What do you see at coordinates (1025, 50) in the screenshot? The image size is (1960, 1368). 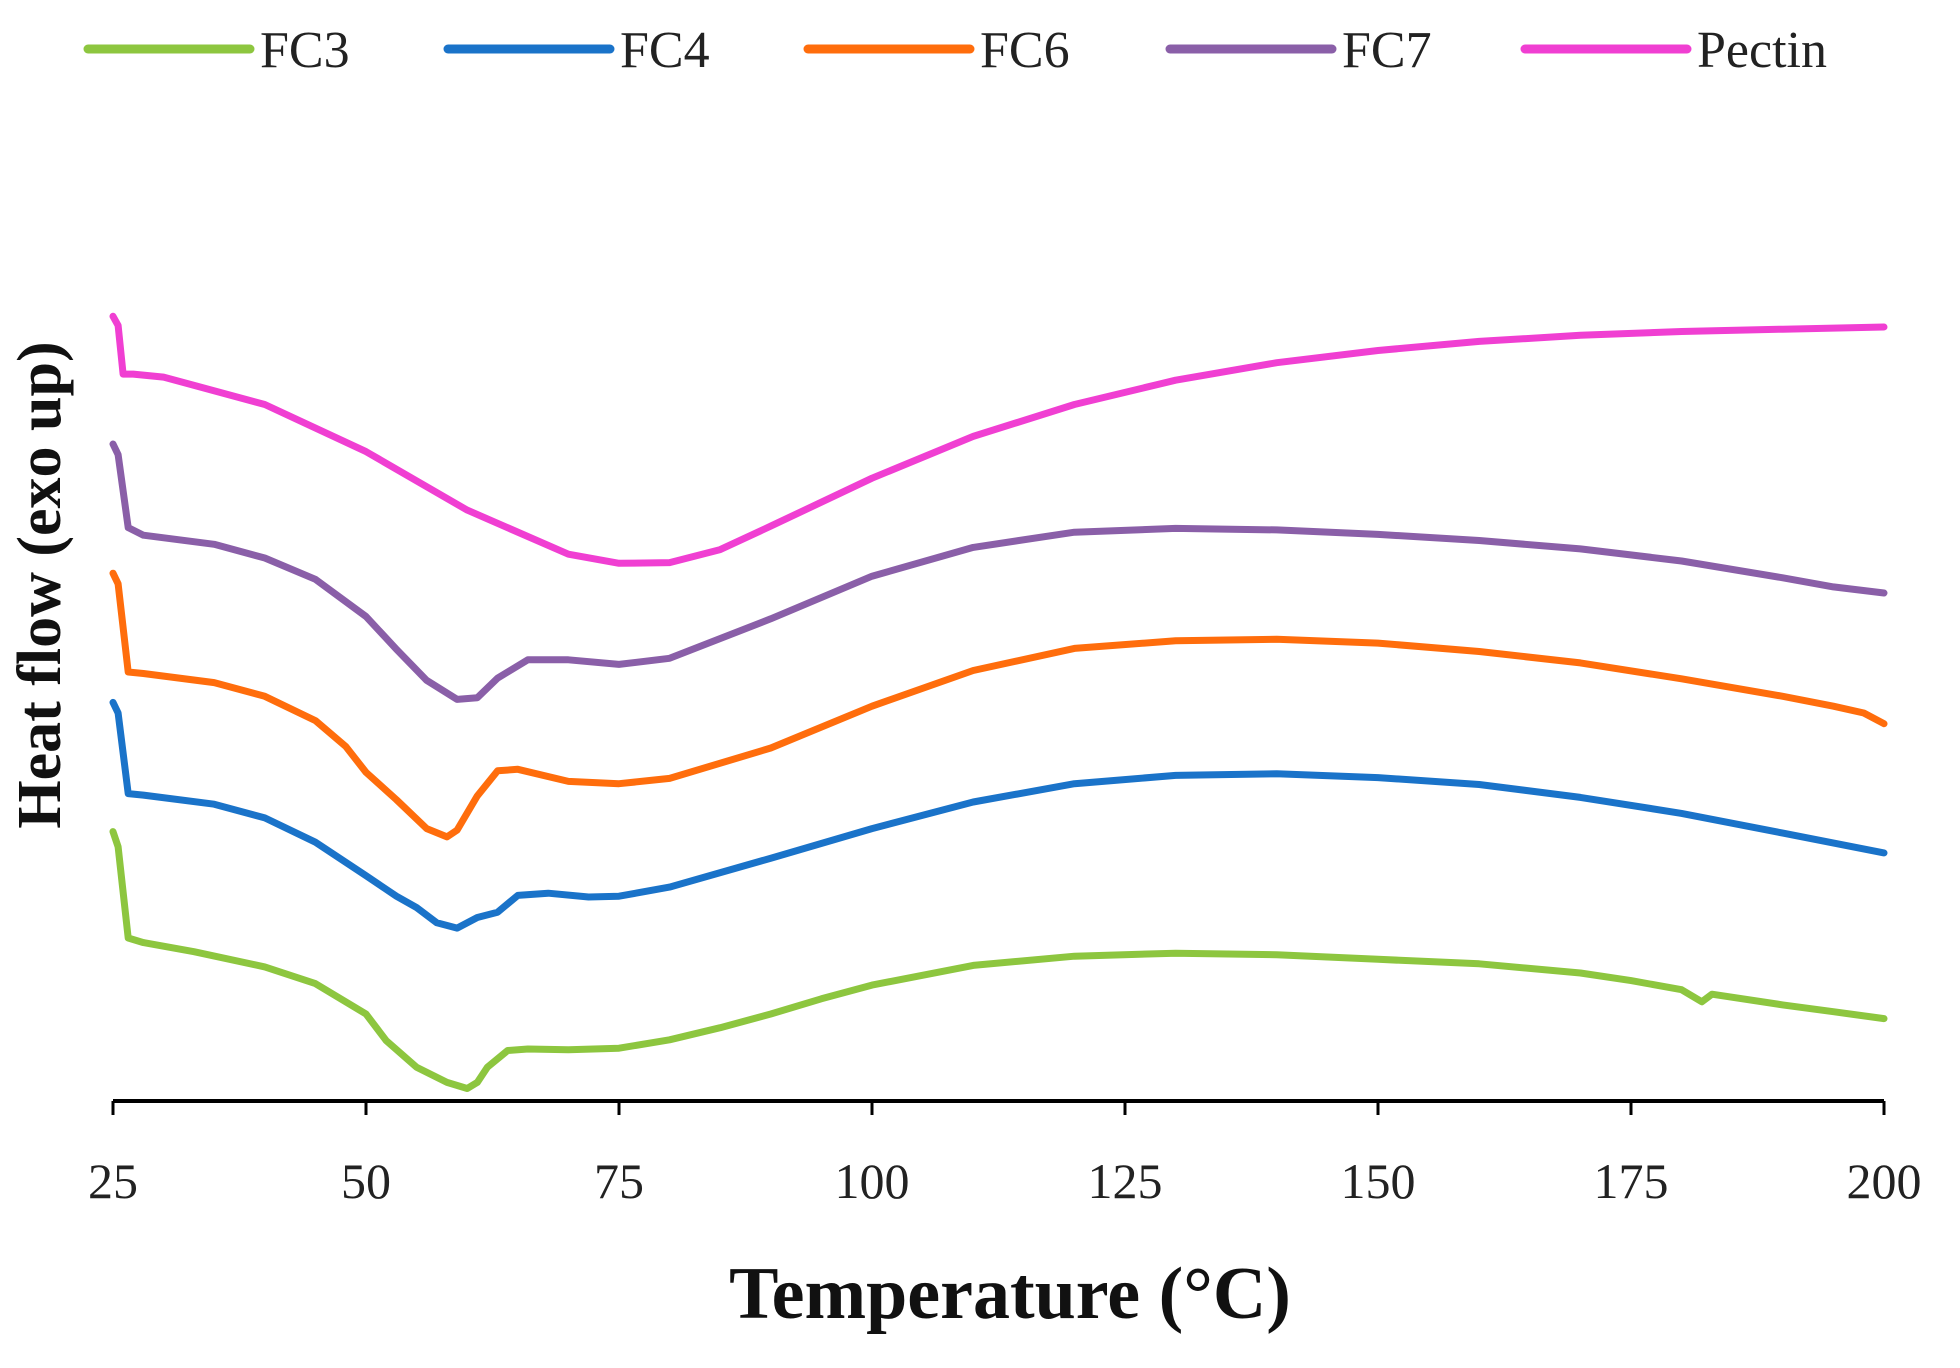 I see `legend-label-fc6: FC6` at bounding box center [1025, 50].